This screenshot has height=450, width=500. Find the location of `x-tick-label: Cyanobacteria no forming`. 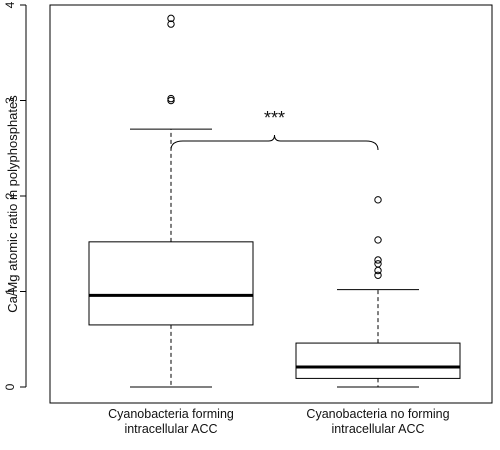

x-tick-label: Cyanobacteria no forming is located at coordinates (377, 414).